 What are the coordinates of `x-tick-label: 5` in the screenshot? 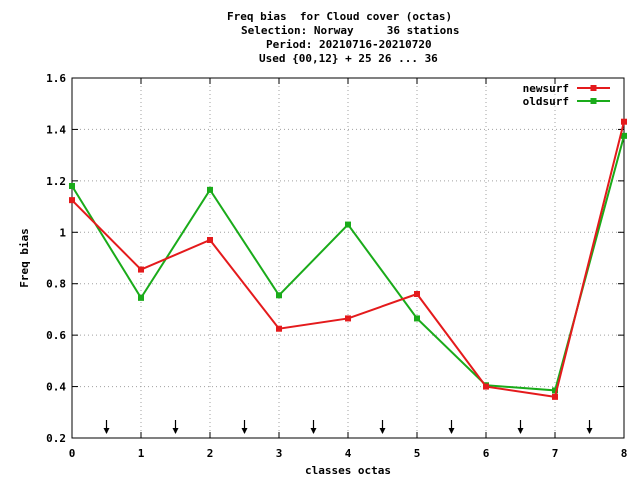 It's located at (417, 453).